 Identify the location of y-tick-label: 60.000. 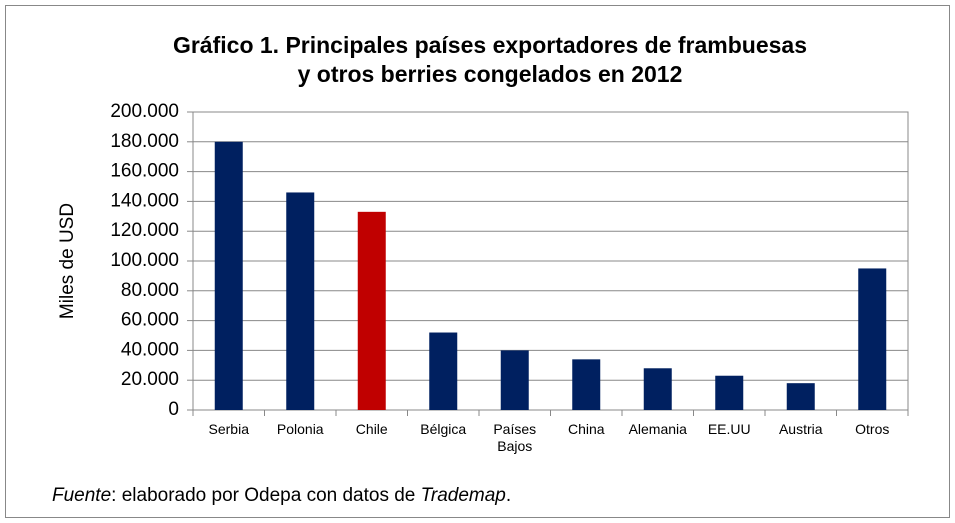
(150, 320).